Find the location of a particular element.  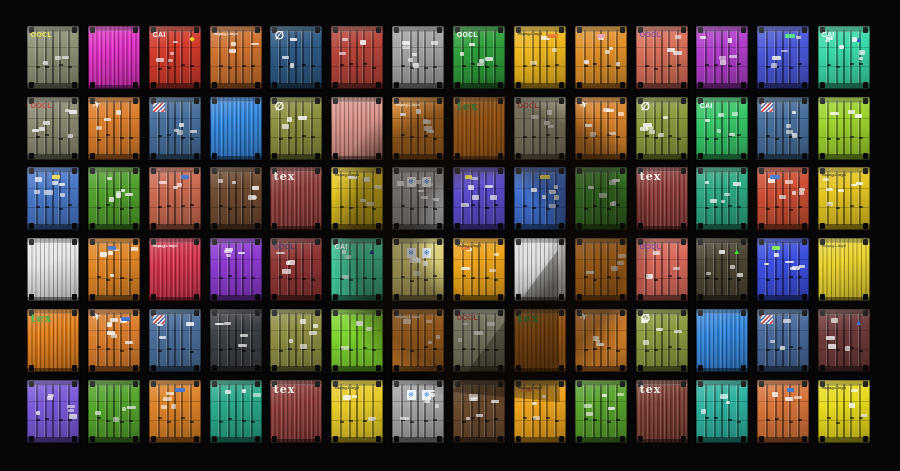

shipping-container: tex is located at coordinates (296, 198).